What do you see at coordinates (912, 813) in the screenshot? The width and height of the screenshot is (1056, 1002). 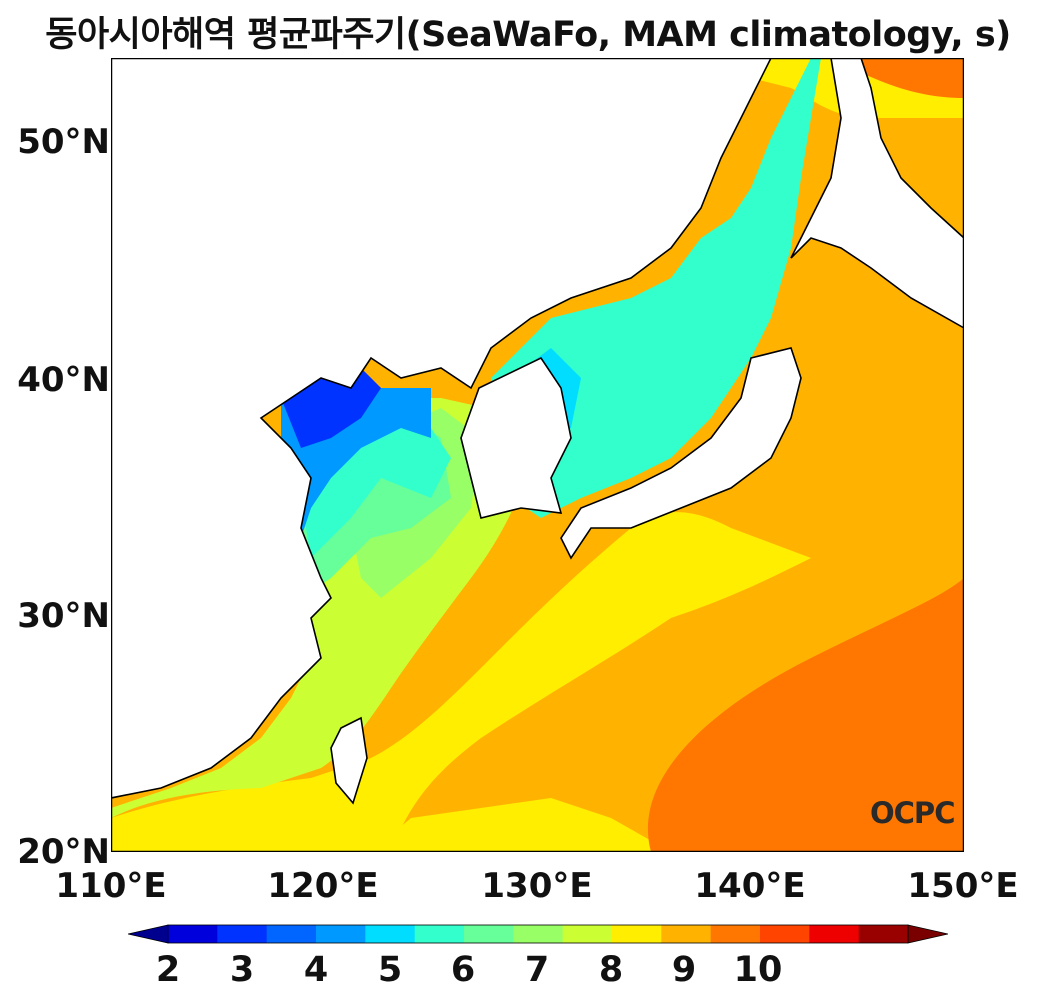 I see `ocpc-logo: OCPC` at bounding box center [912, 813].